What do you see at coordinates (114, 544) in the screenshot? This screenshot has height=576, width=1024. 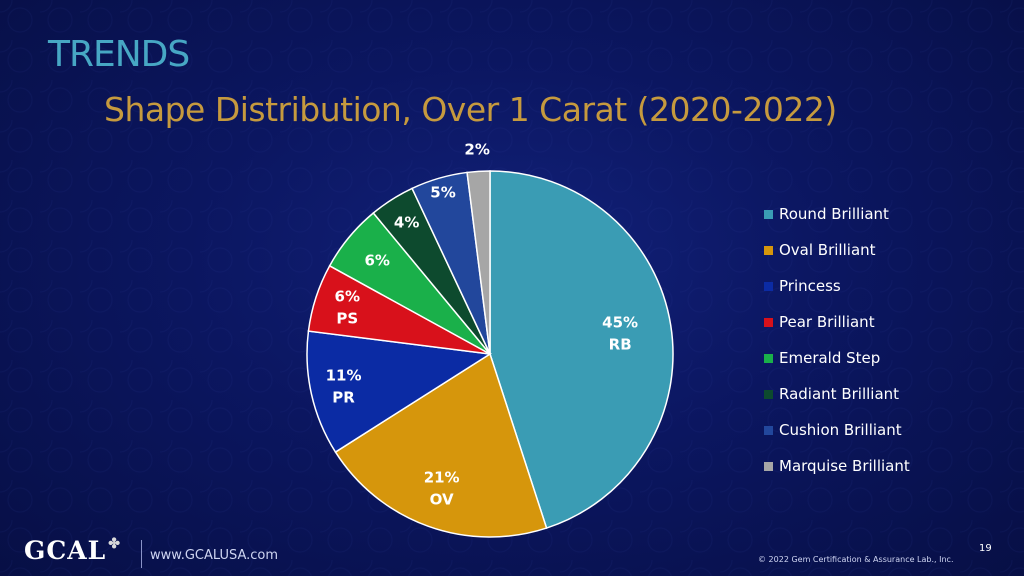 I see `gem-icon: ✤` at bounding box center [114, 544].